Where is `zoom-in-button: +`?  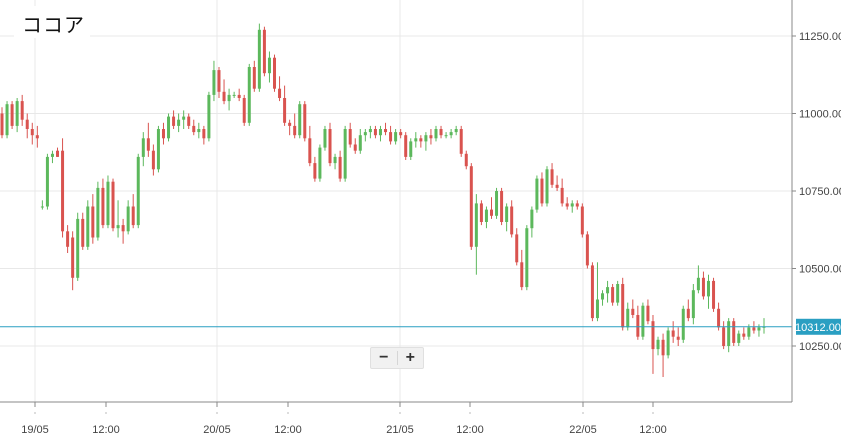
zoom-in-button: + is located at coordinates (410, 357).